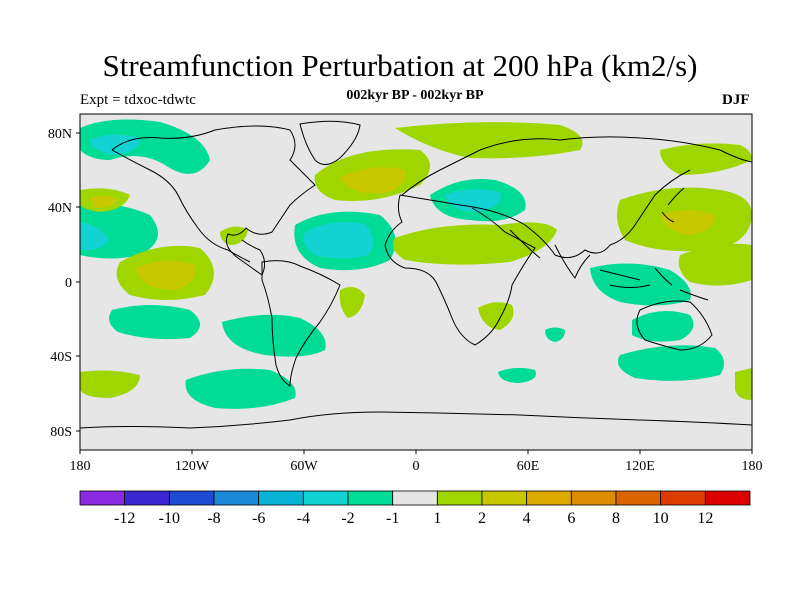 Image resolution: width=800 pixels, height=600 pixels. What do you see at coordinates (304, 466) in the screenshot?
I see `lon-tick-label: 60W` at bounding box center [304, 466].